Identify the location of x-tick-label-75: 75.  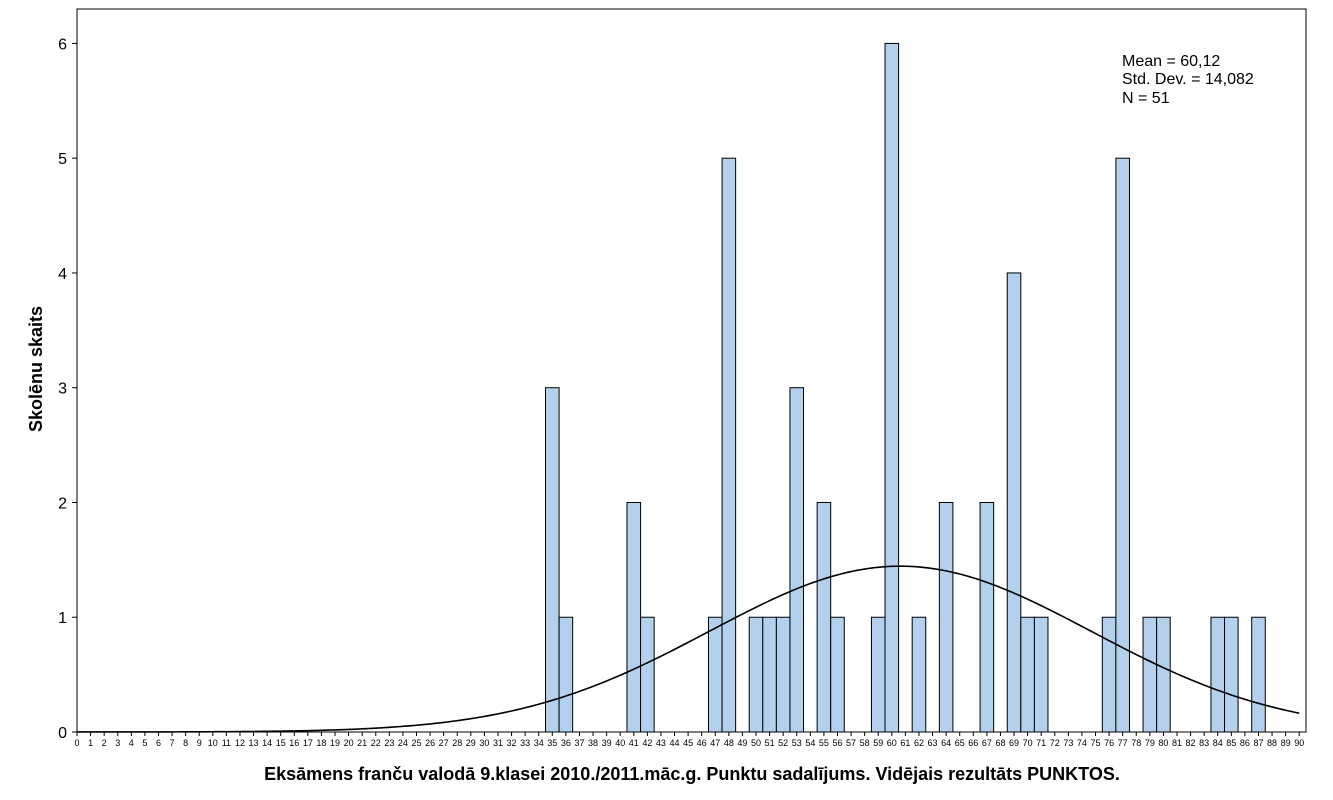
(1096, 743).